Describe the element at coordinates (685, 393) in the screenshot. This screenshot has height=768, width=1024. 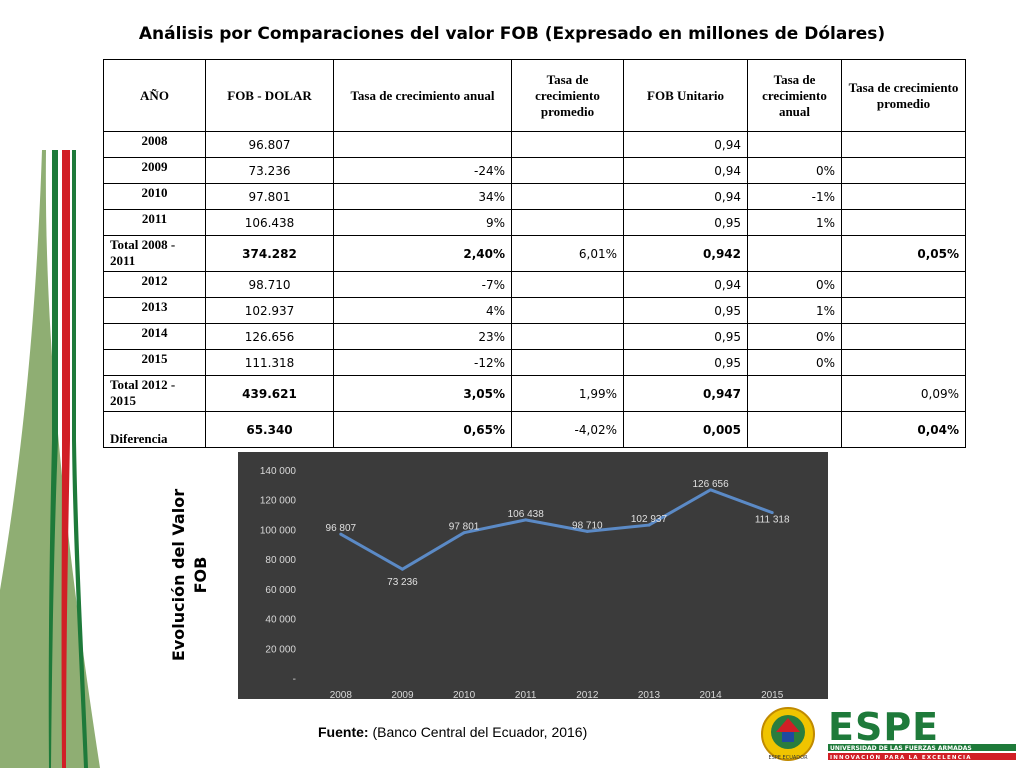
I see `cell-unit: 0,947` at that location.